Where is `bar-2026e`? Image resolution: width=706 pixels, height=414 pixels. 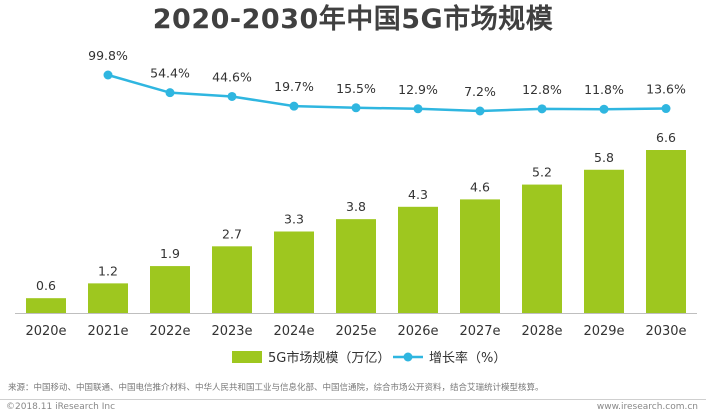 bar-2026e is located at coordinates (418, 259).